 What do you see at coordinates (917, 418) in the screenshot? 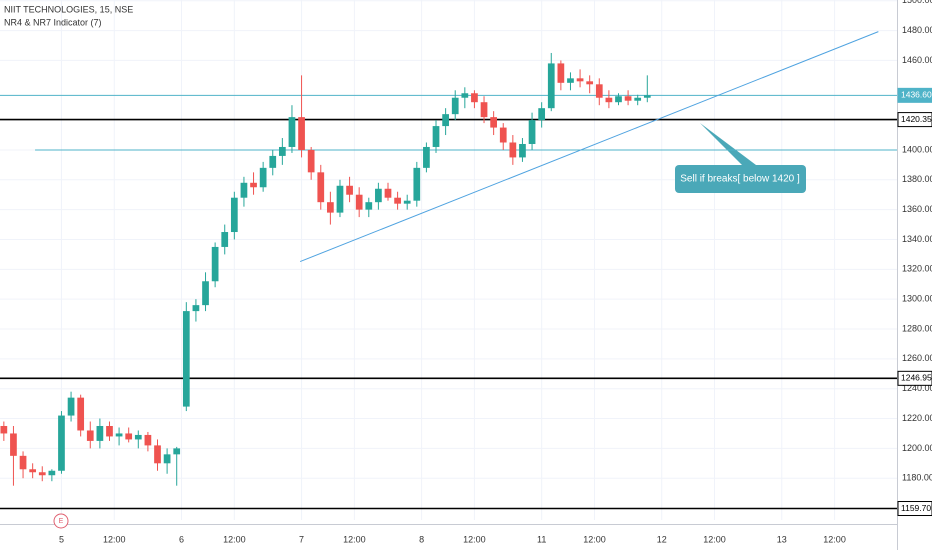
I see `y-tick-label: 1220.00` at bounding box center [917, 418].